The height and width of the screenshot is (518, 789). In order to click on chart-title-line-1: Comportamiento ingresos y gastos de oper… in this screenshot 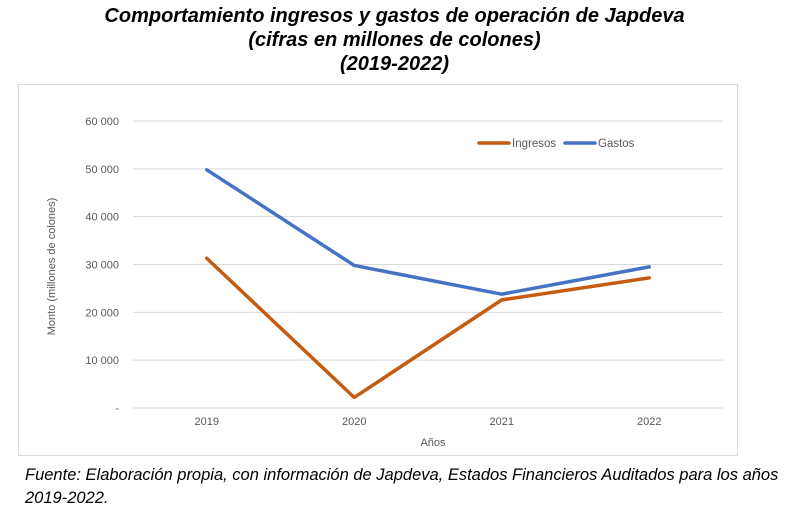, I will do `click(394, 16)`.